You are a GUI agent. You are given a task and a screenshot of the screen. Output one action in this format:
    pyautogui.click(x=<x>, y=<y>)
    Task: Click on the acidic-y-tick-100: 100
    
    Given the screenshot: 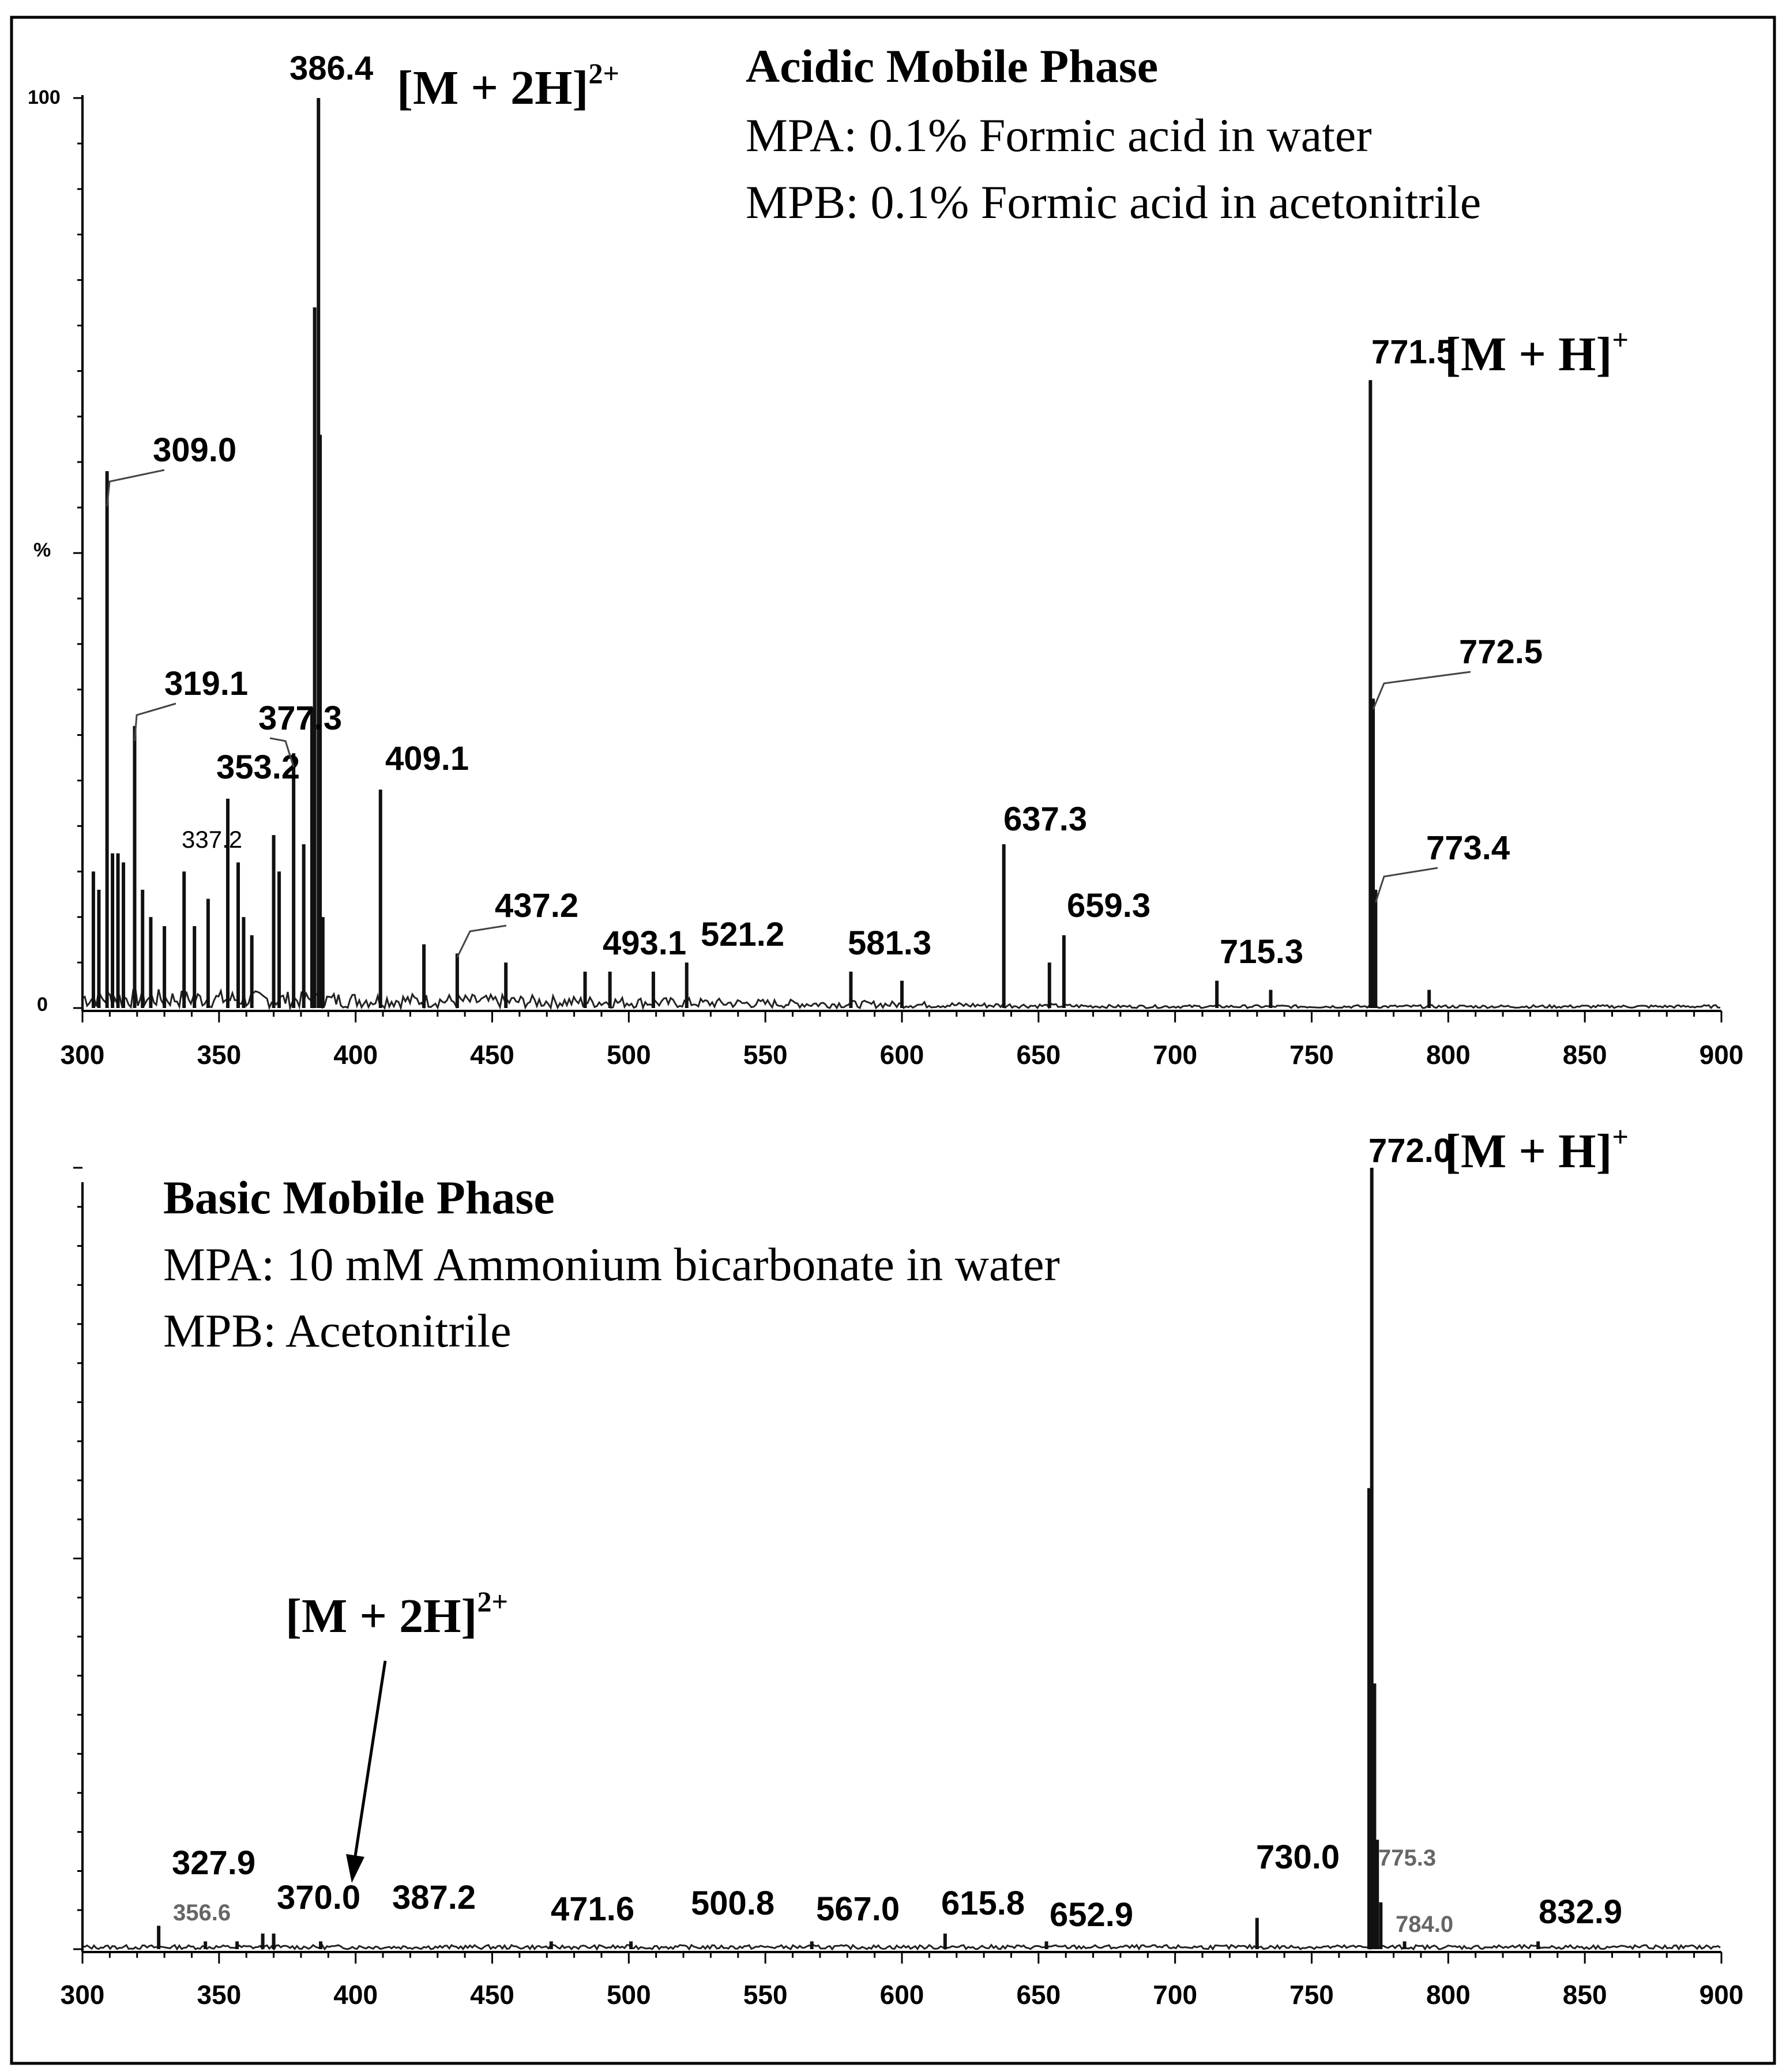 What is the action you would take?
    pyautogui.click(x=44, y=97)
    